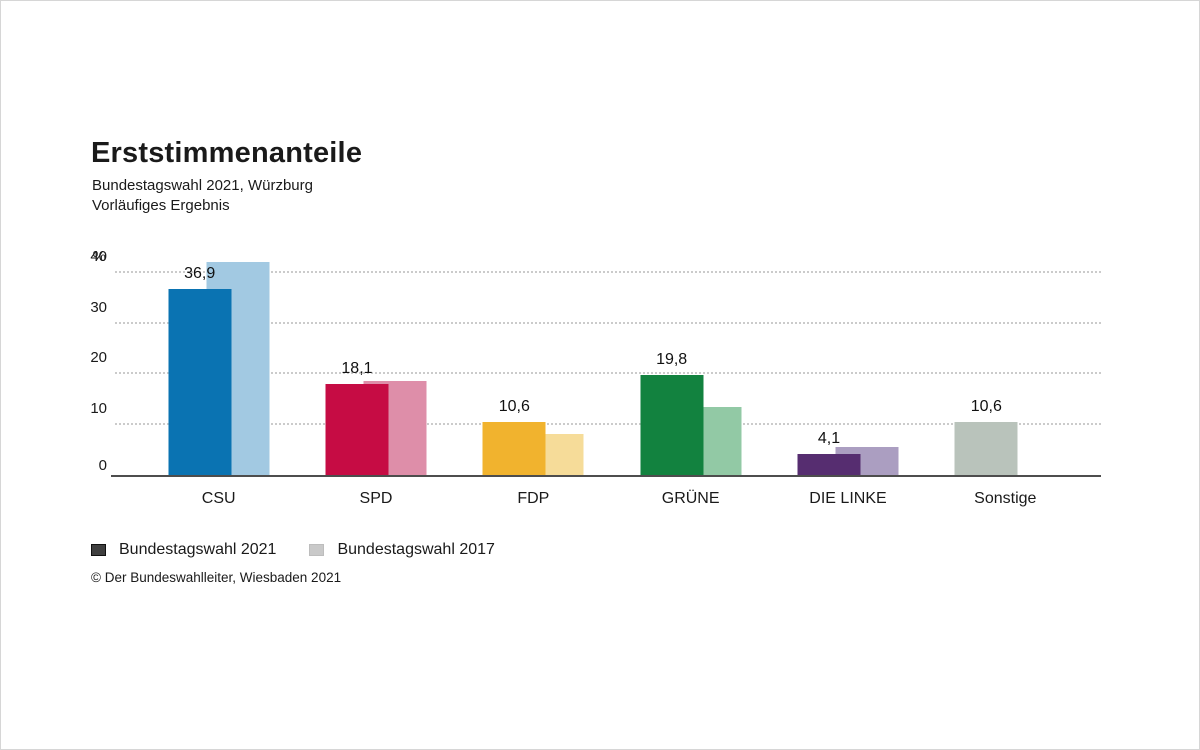 This screenshot has width=1200, height=750. What do you see at coordinates (986, 406) in the screenshot?
I see `value-label-sonstige: 10,6` at bounding box center [986, 406].